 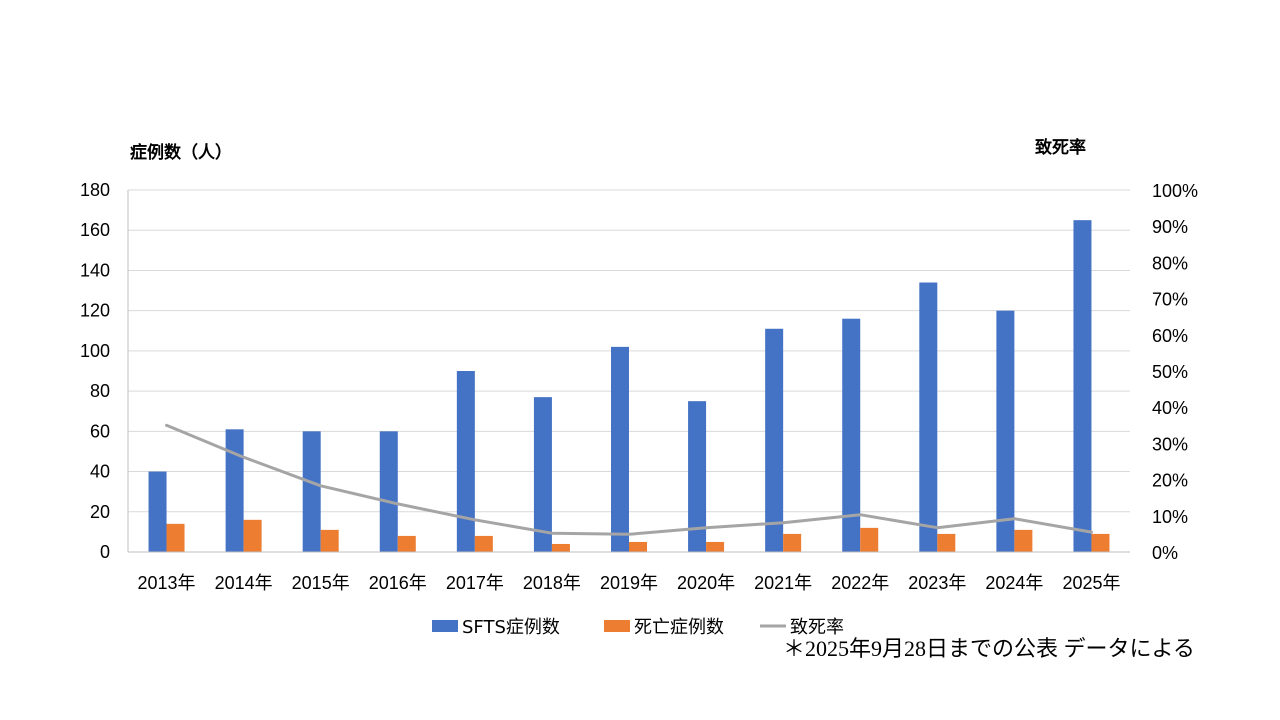 I want to click on y-tick-label: 40, so click(x=100, y=472).